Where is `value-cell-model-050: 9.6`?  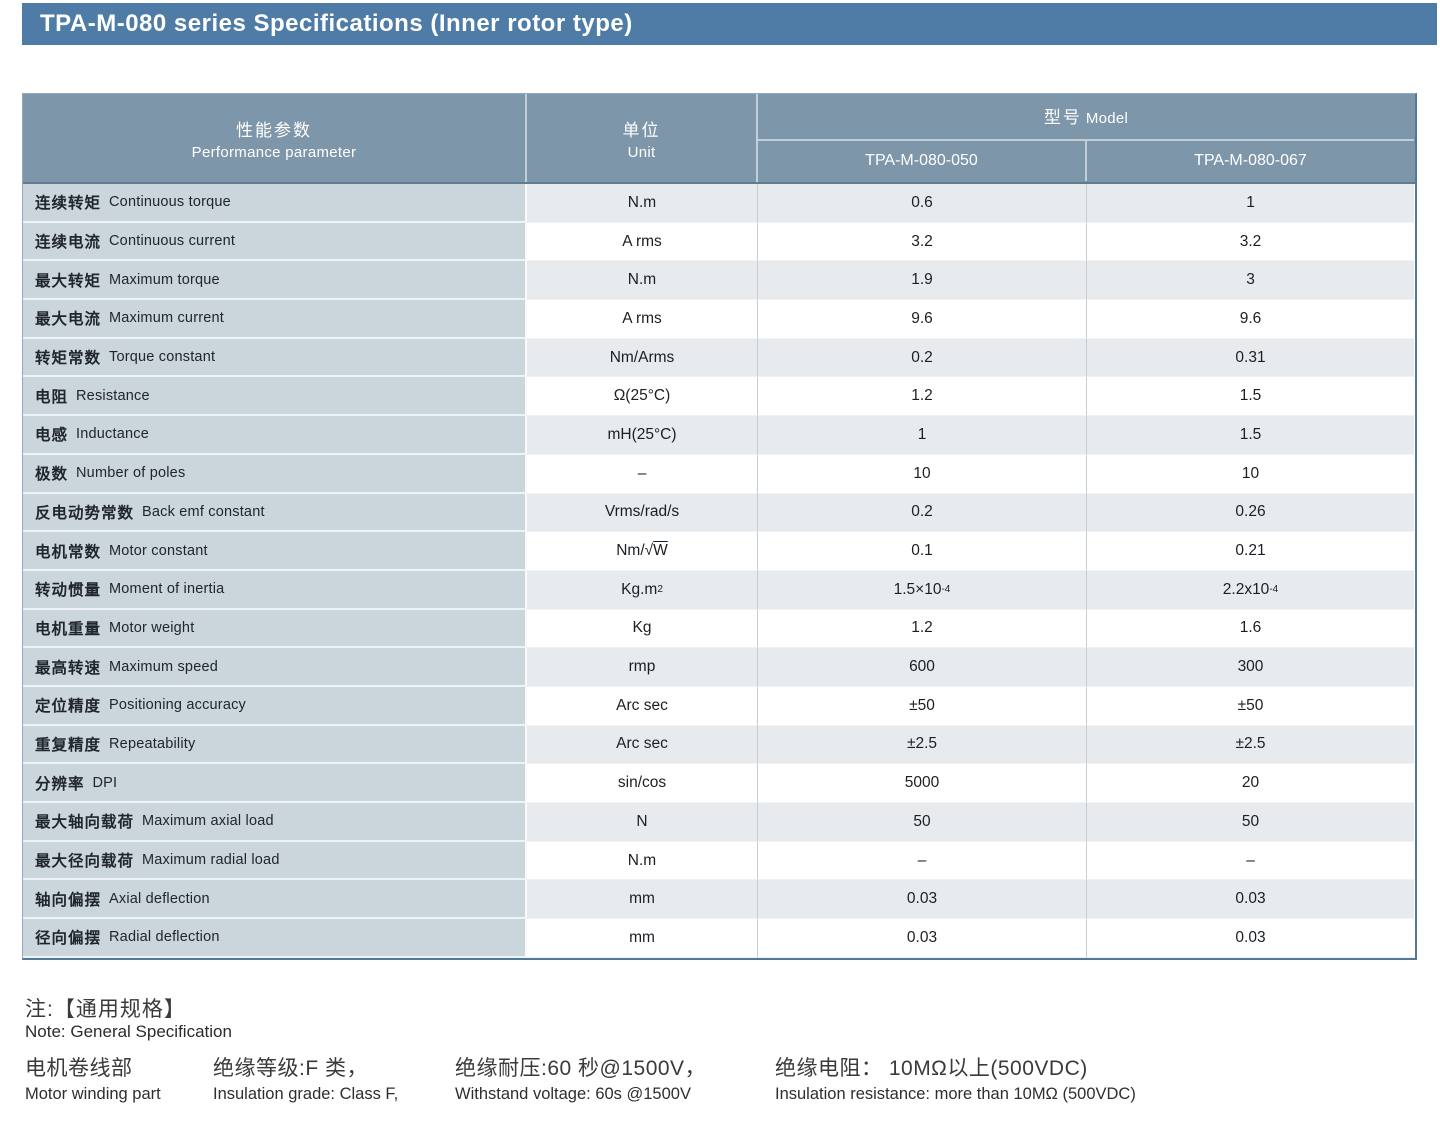 value-cell-model-050: 9.6 is located at coordinates (922, 319).